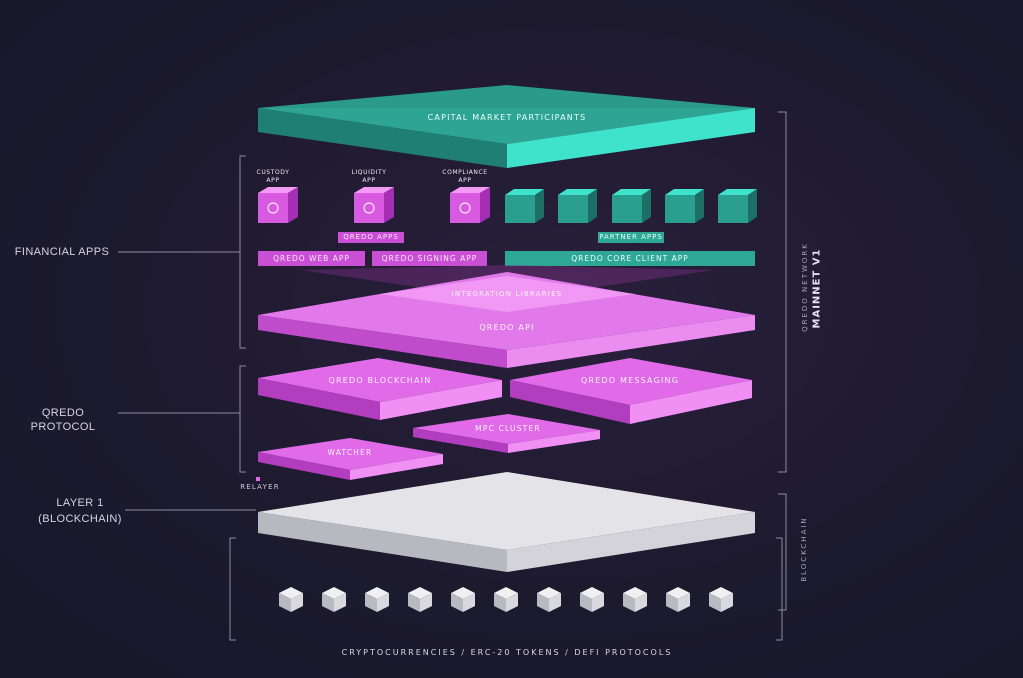 This screenshot has width=1023, height=678. Describe the element at coordinates (631, 391) in the screenshot. I see `qredo-messaging-slab` at that location.